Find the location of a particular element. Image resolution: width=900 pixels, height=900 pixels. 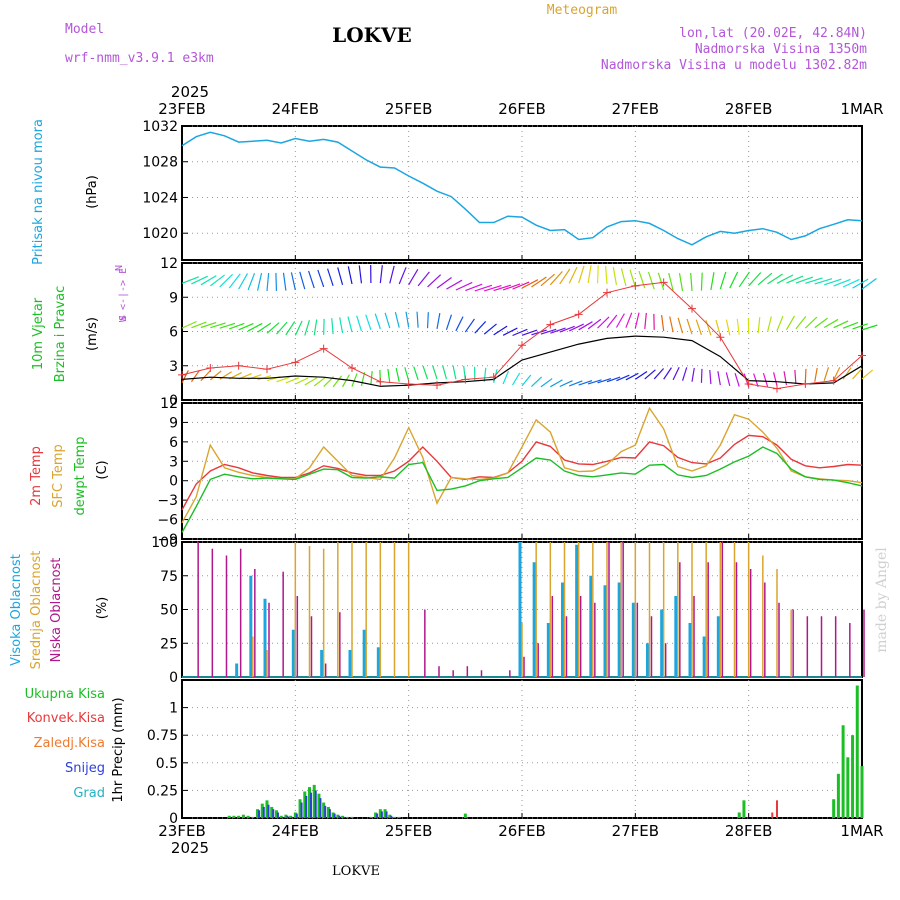

cloud-mid-label: Srednja Oblacnost is located at coordinates (36, 610).